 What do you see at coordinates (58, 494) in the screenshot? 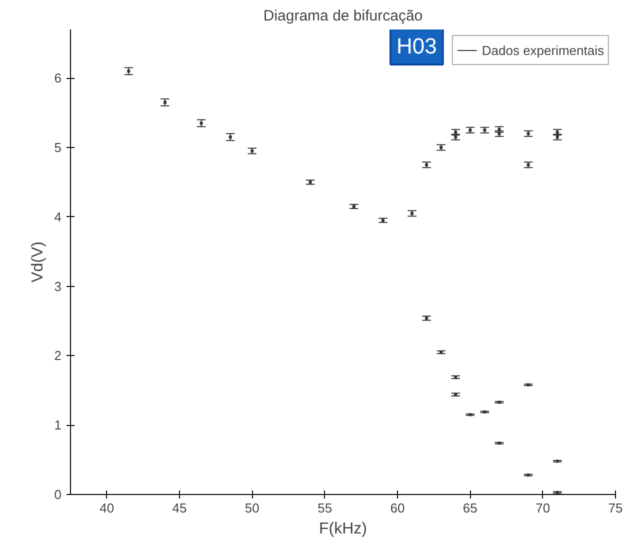
I see `y-tick-label: 0` at bounding box center [58, 494].